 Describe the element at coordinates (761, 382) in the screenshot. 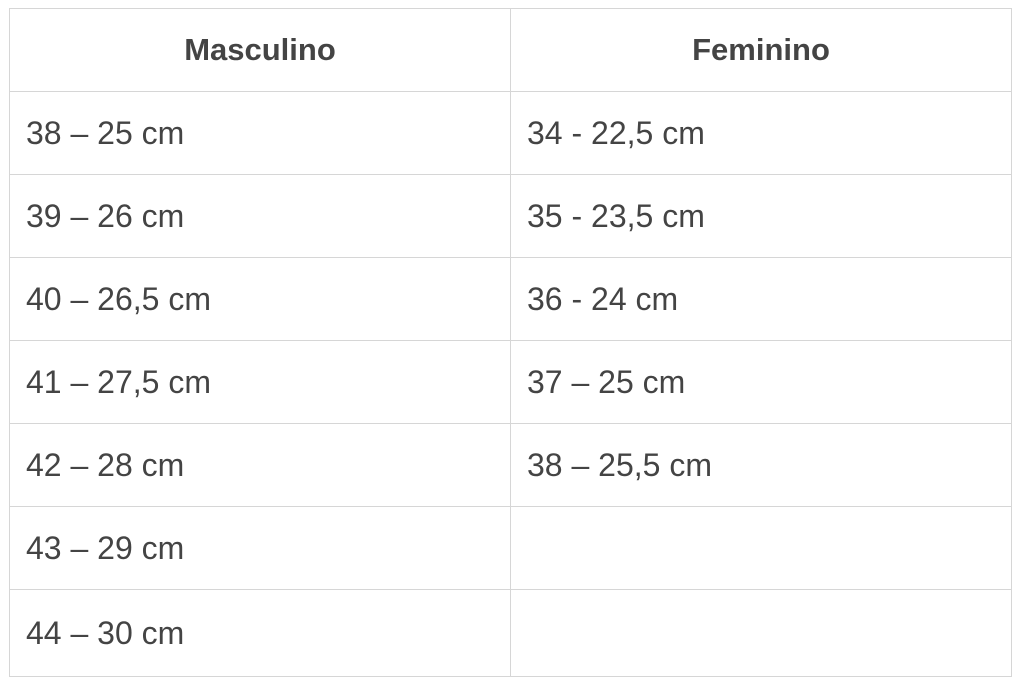

I see `cell-feminino: 37 – 25 cm` at that location.